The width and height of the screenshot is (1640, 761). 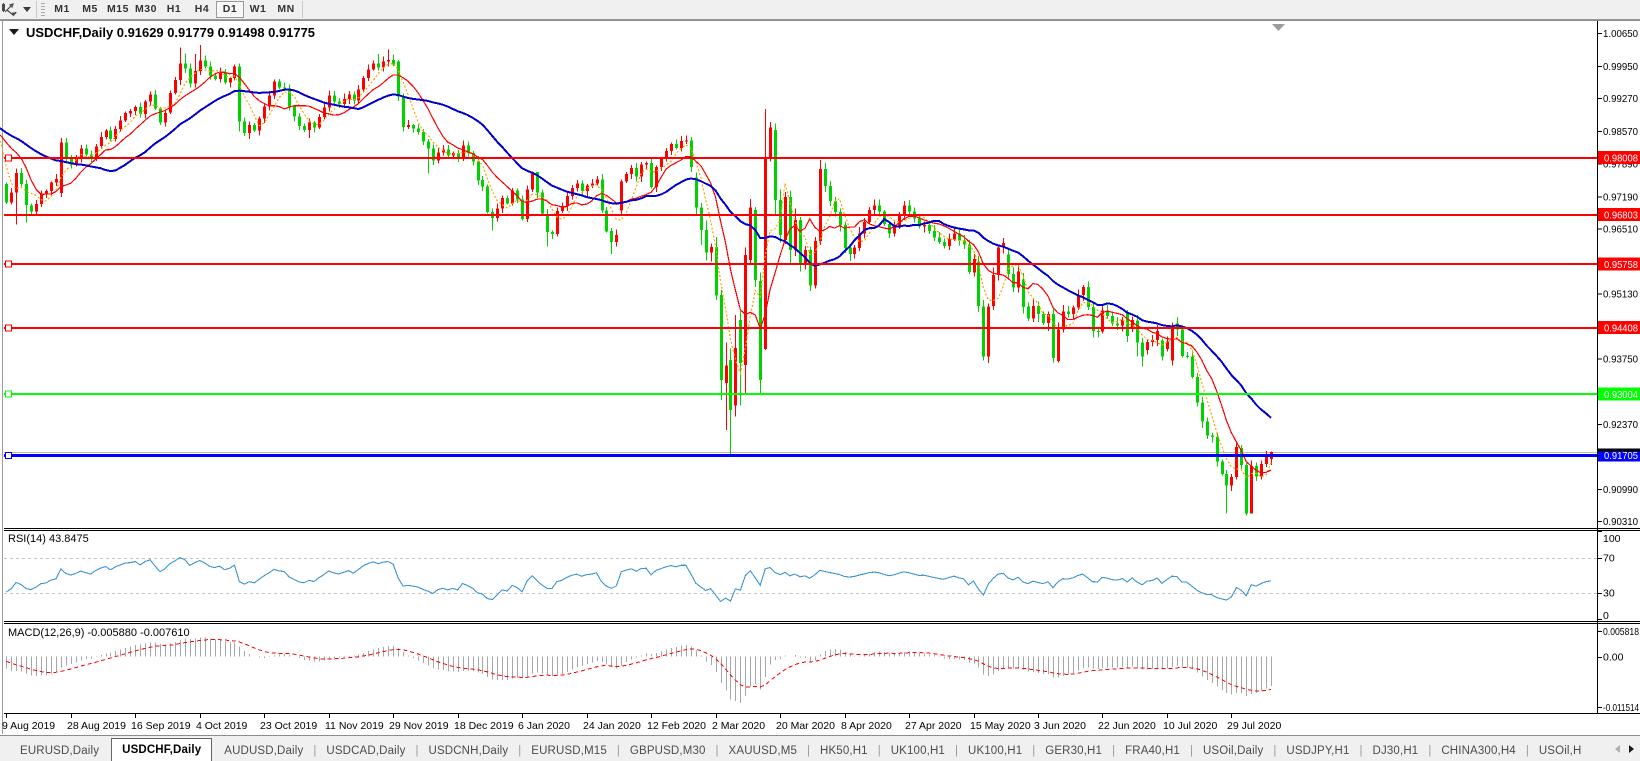 I want to click on chart-tab-hk50-h1: HK50,H1, so click(x=844, y=751).